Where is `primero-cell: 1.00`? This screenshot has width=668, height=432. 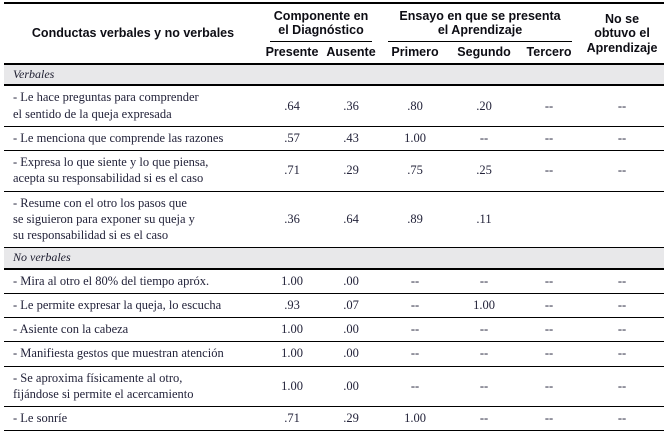 primero-cell: 1.00 is located at coordinates (415, 419).